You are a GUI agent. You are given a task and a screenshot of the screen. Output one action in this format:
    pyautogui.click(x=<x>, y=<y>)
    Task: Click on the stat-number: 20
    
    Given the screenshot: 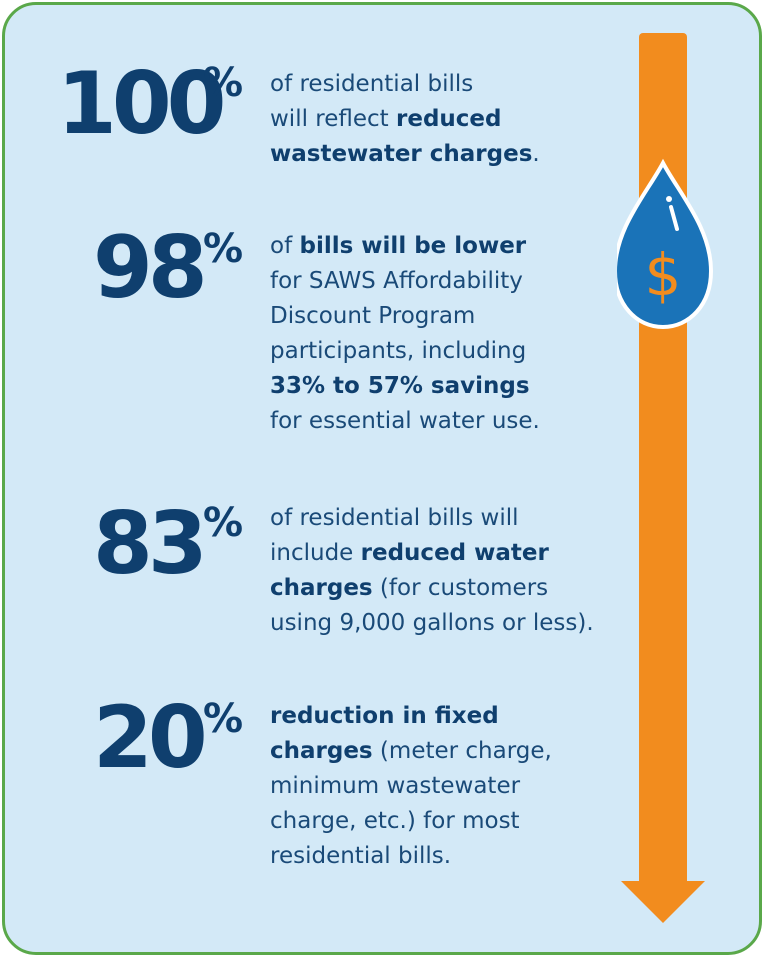 What is the action you would take?
    pyautogui.click(x=150, y=738)
    